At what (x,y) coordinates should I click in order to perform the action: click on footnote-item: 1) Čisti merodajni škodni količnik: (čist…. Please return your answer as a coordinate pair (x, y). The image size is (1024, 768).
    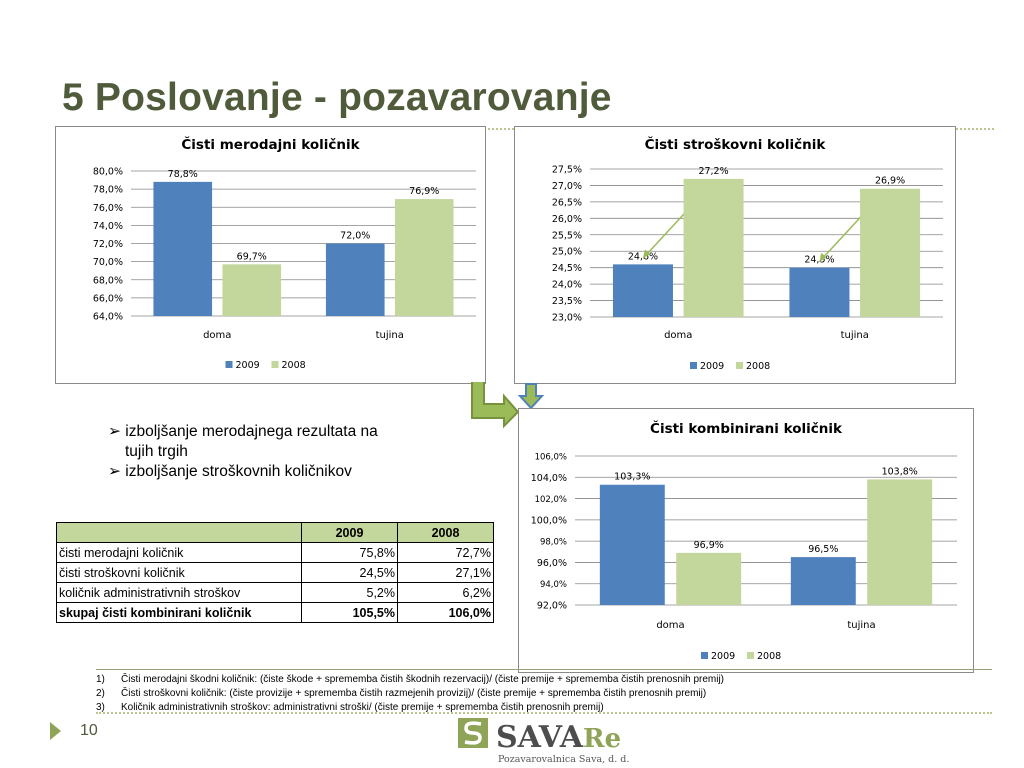
    Looking at the image, I should click on (410, 679).